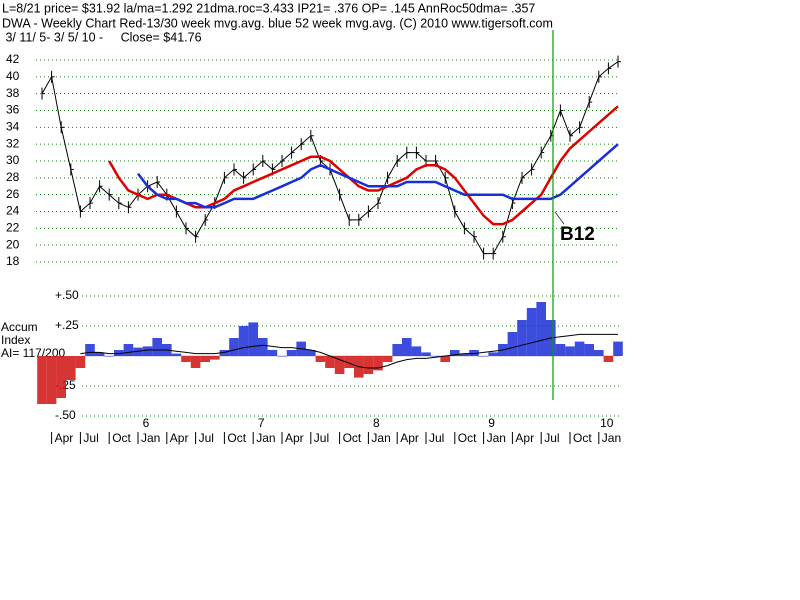 Image resolution: width=800 pixels, height=600 pixels. What do you see at coordinates (13, 93) in the screenshot?
I see `y-tick-label: 38` at bounding box center [13, 93].